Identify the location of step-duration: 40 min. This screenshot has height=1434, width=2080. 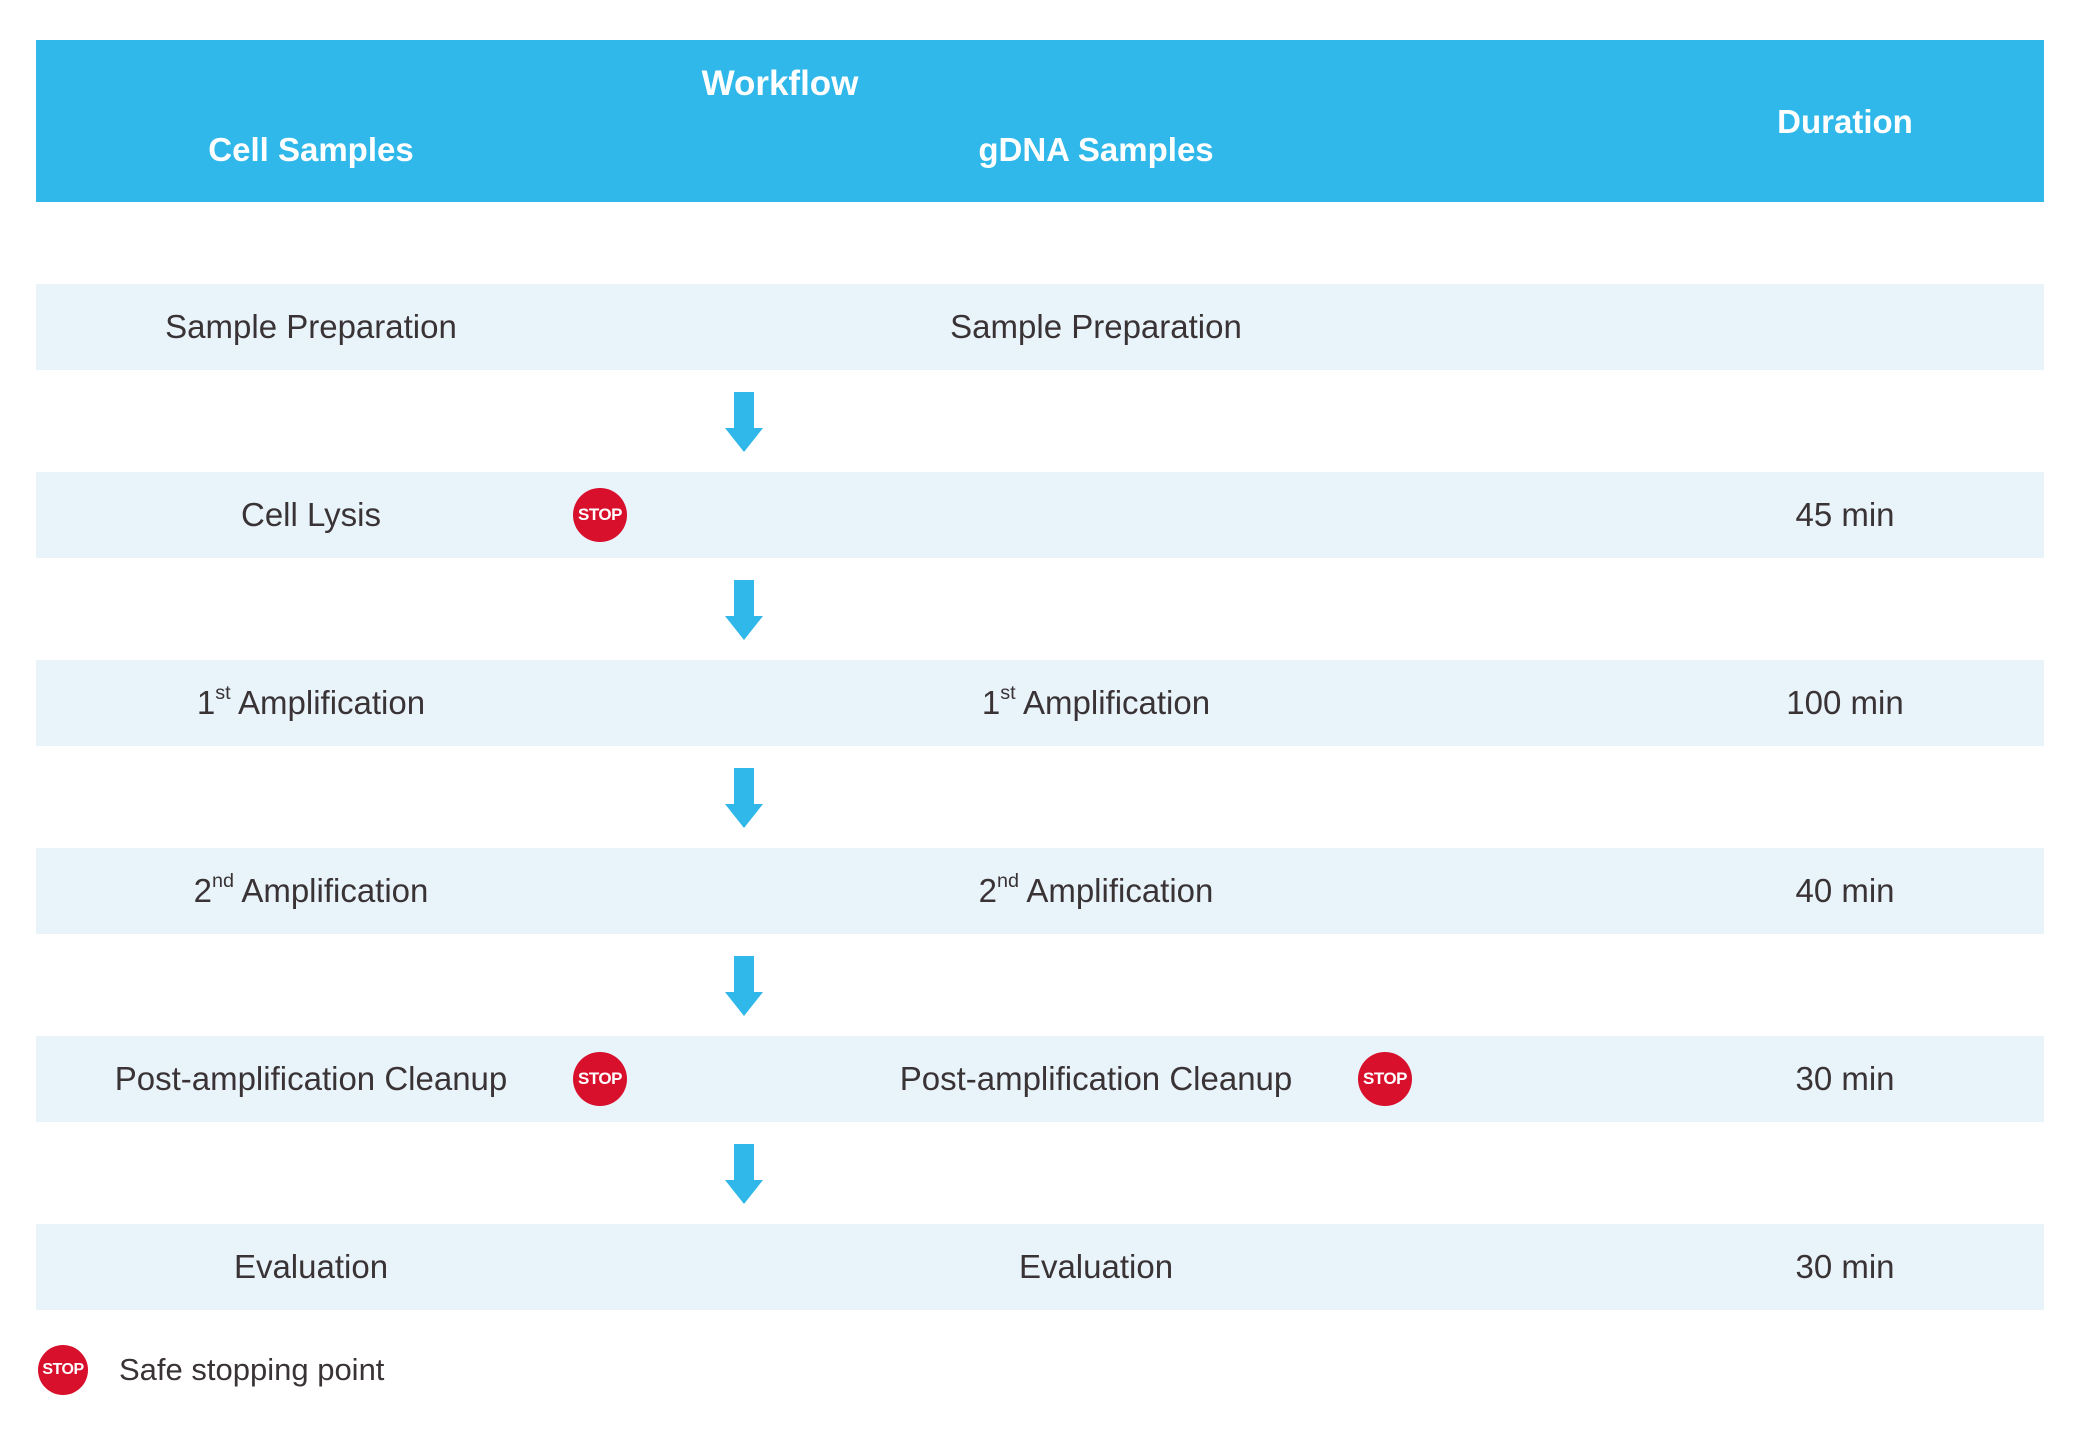
(1845, 890).